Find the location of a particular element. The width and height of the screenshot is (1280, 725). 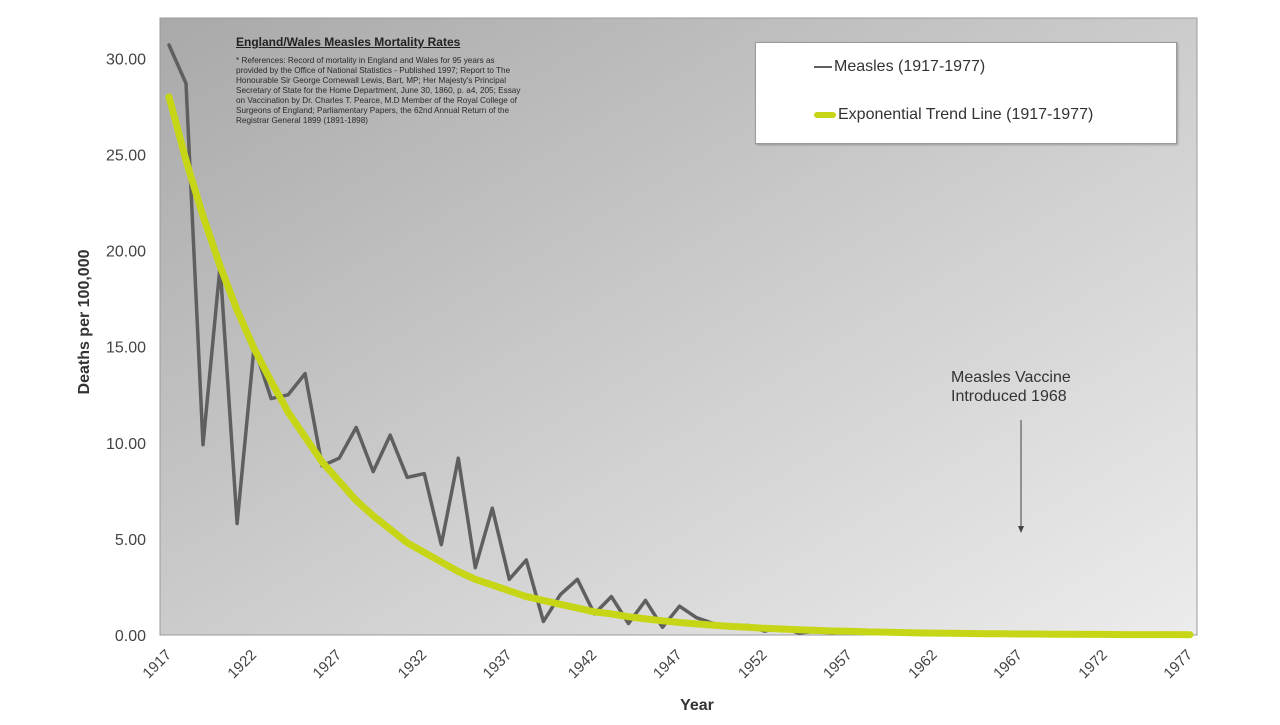

x-tick-label: 1977 is located at coordinates (1178, 664).